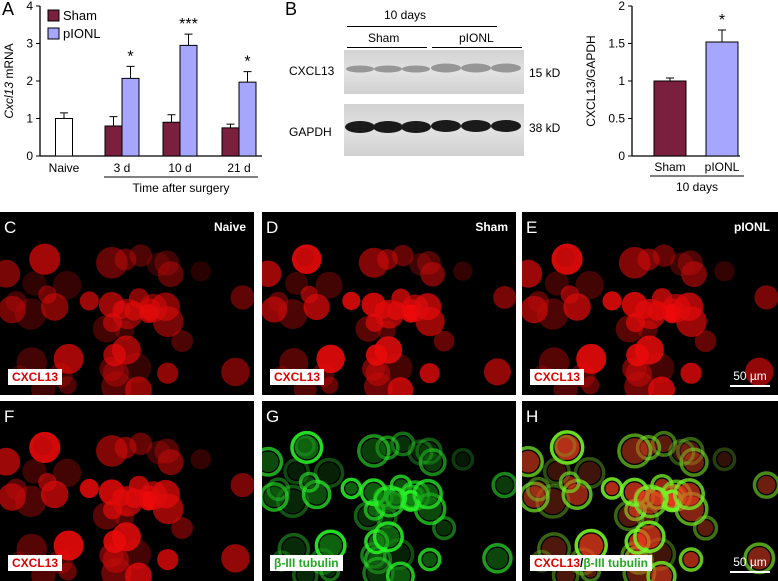 This screenshot has width=778, height=581. I want to click on scale-bar-label: 50 µm, so click(750, 376).